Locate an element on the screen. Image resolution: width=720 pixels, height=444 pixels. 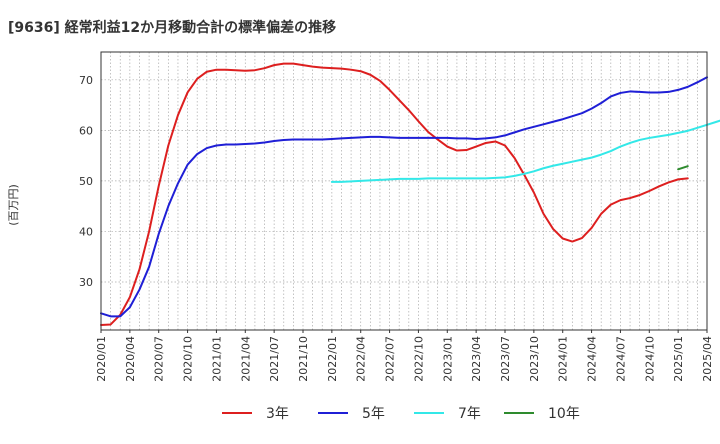
x-tick-label: 2023/10 is located at coordinates (534, 359).